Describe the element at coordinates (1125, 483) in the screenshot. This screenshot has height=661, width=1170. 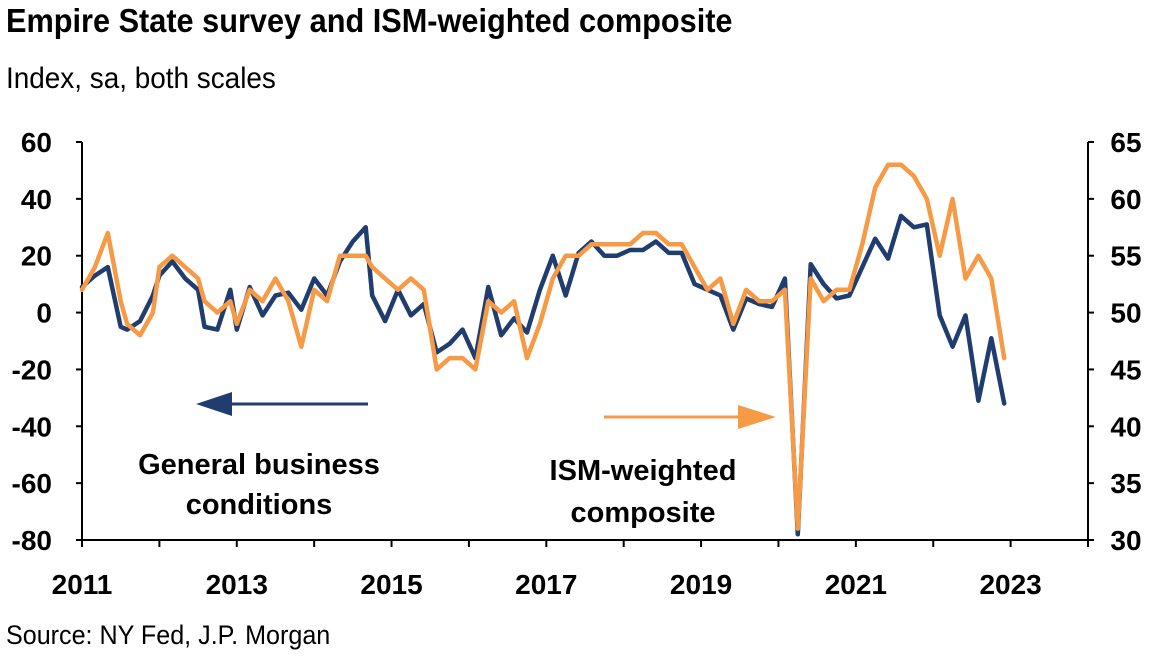
I see `y-right-tick-label: 35` at that location.